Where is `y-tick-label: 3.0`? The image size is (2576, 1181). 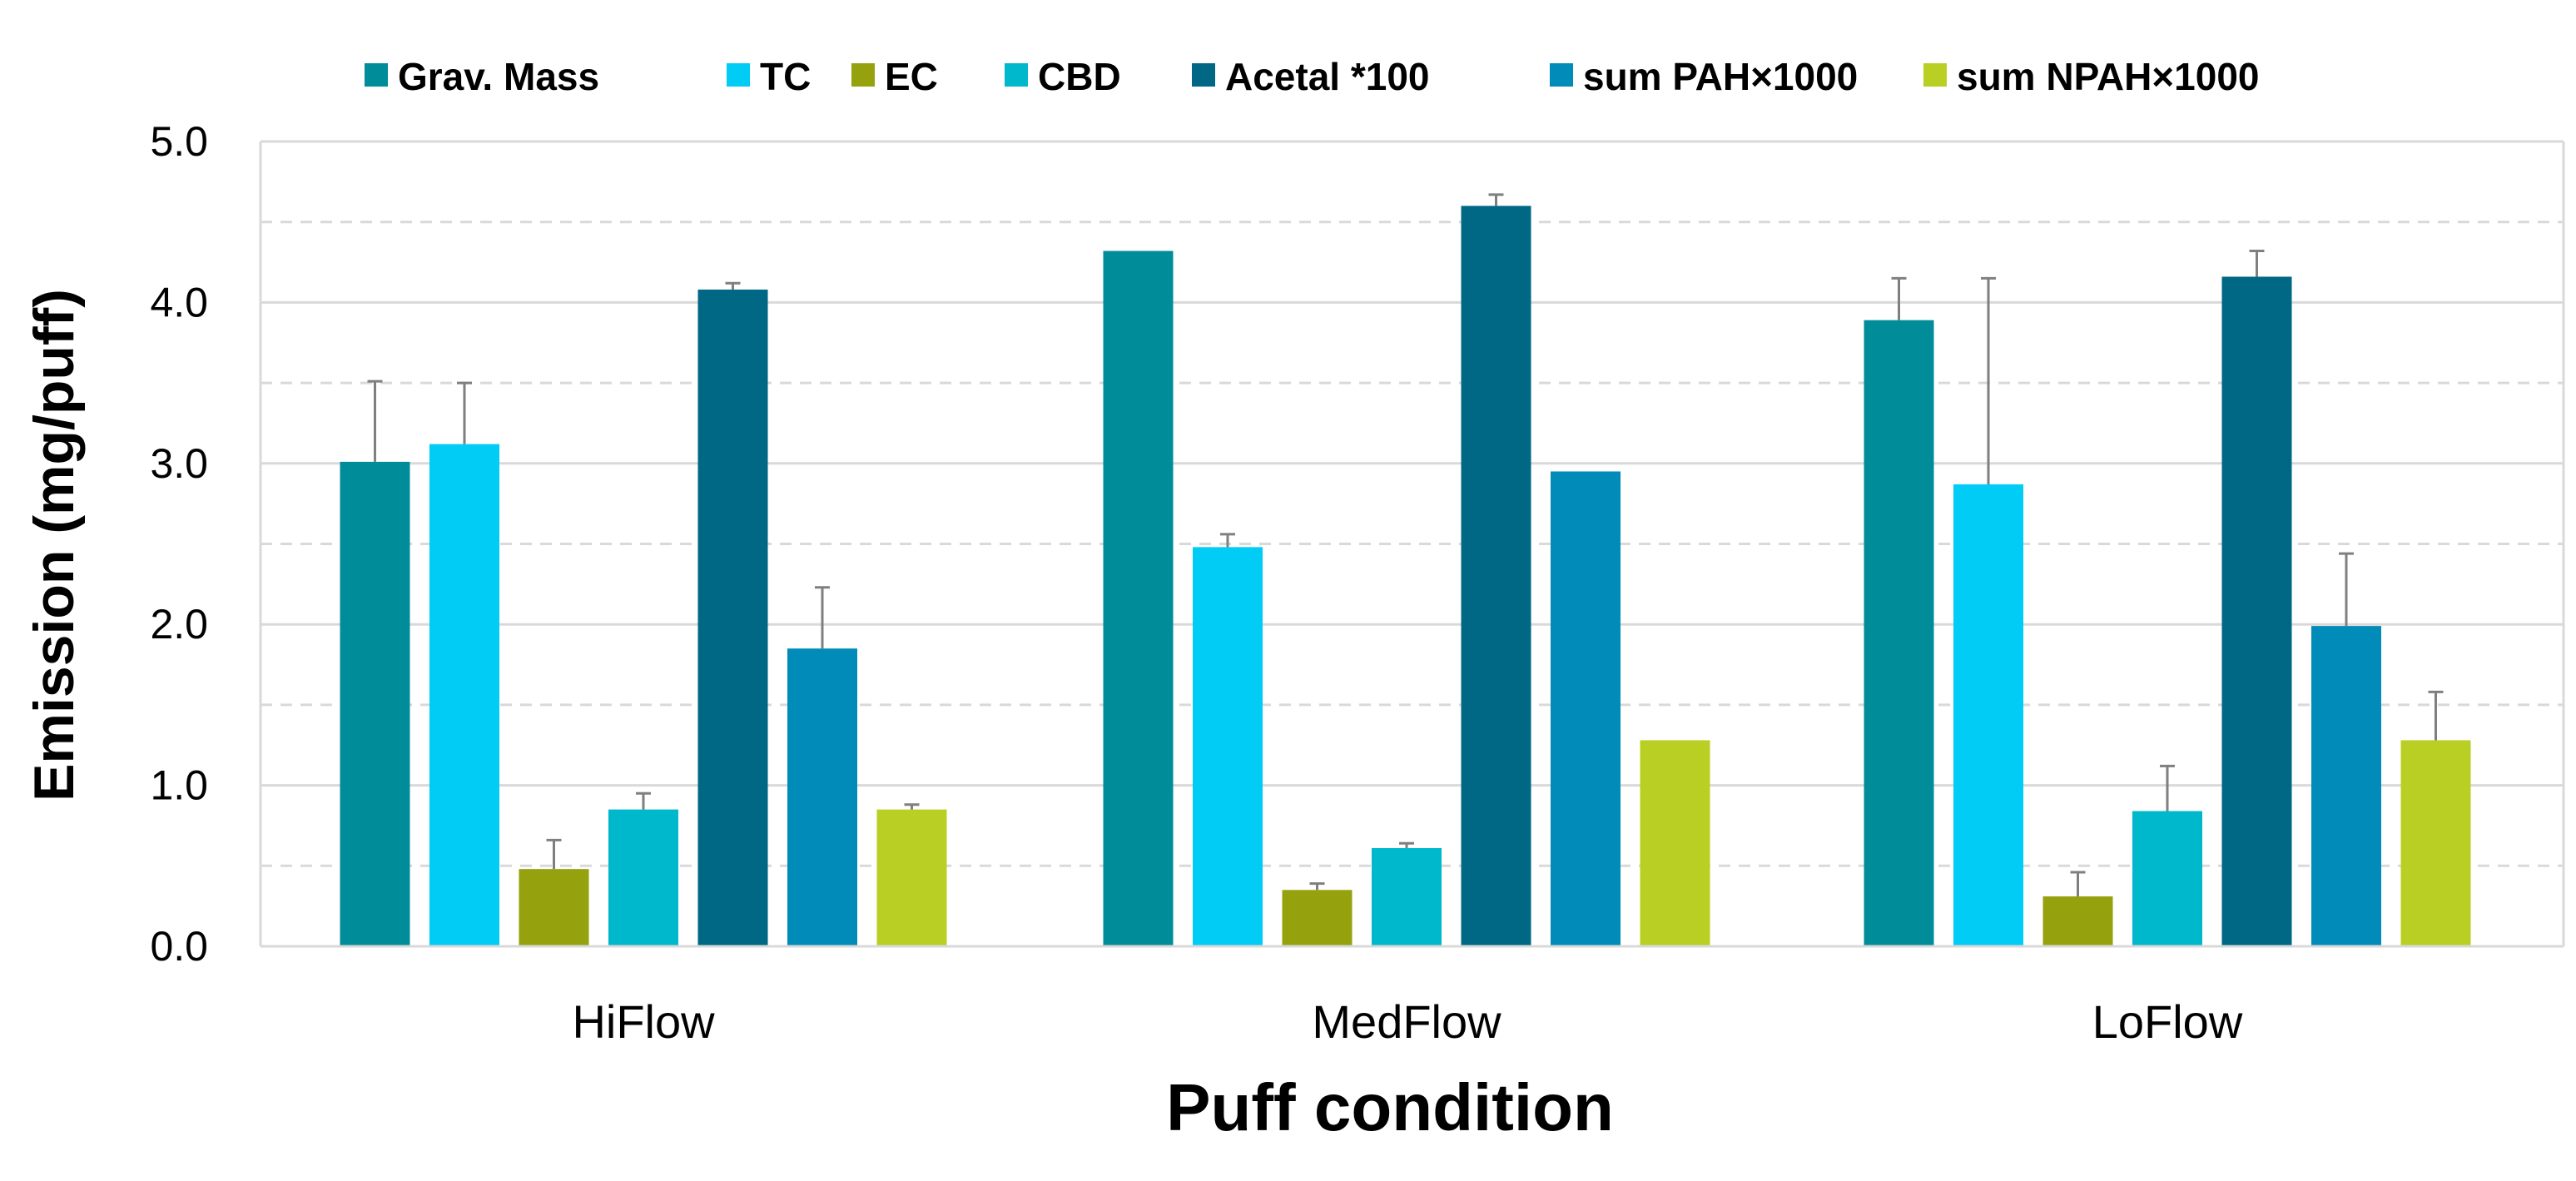
y-tick-label: 3.0 is located at coordinates (179, 463).